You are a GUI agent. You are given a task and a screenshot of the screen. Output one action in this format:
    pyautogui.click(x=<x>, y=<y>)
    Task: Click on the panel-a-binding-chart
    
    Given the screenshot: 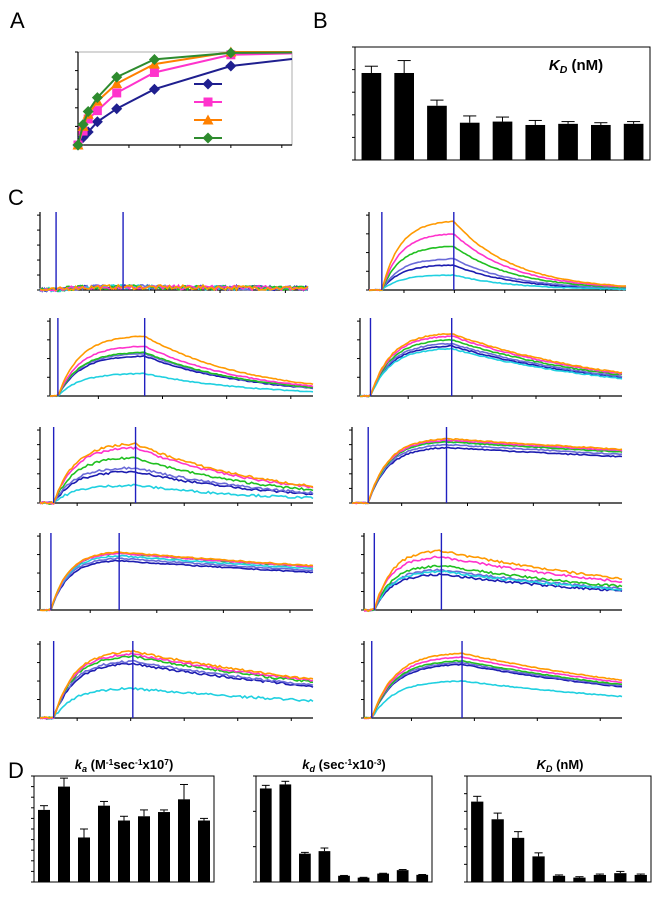 What is the action you would take?
    pyautogui.click(x=182, y=98)
    